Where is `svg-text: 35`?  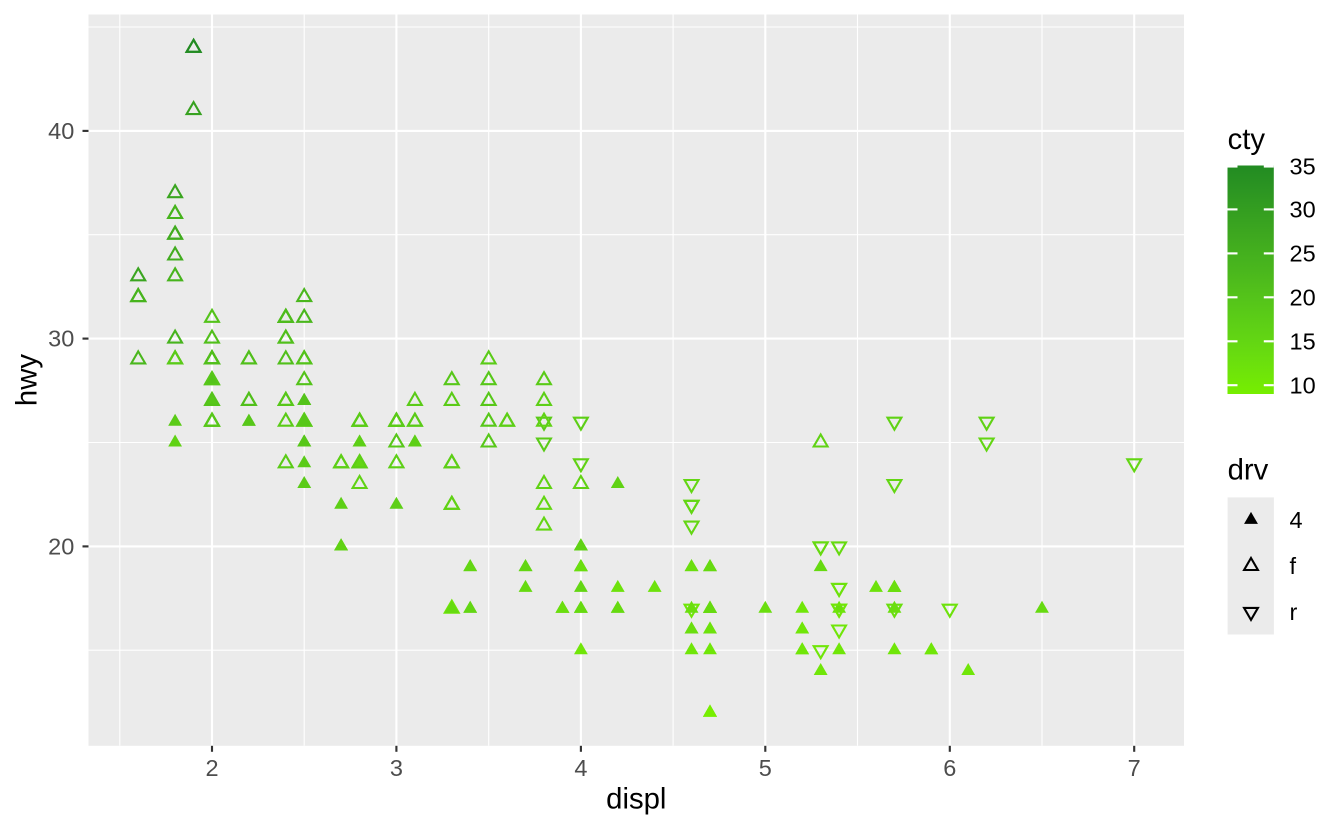
svg-text: 35 is located at coordinates (1303, 167).